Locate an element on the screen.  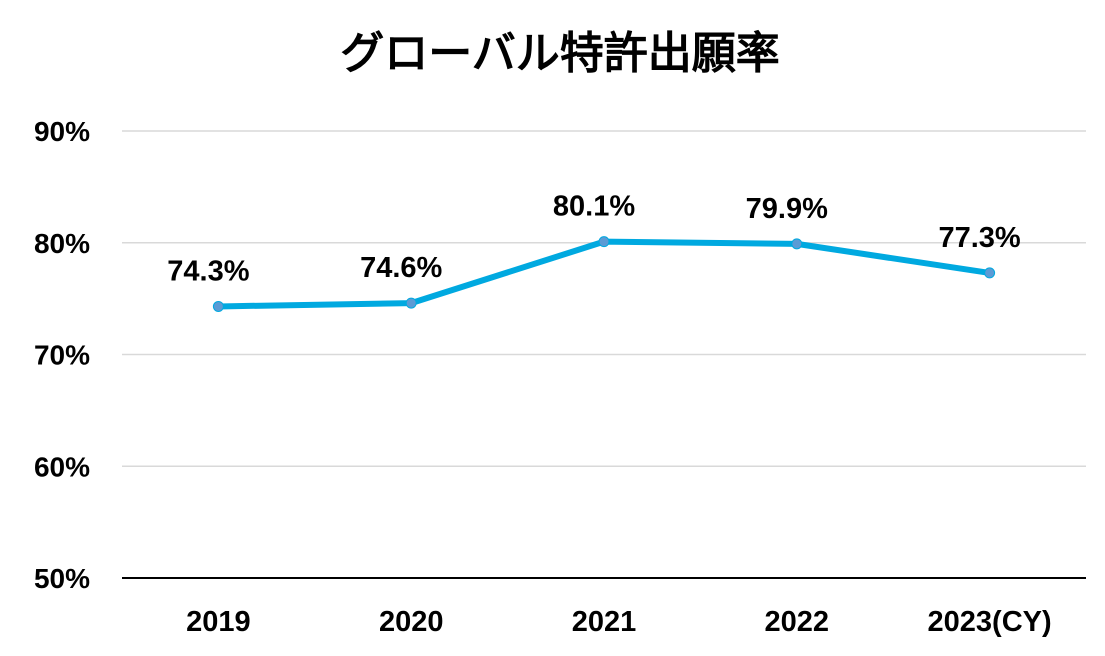
data-label: 77.3% is located at coordinates (979, 238).